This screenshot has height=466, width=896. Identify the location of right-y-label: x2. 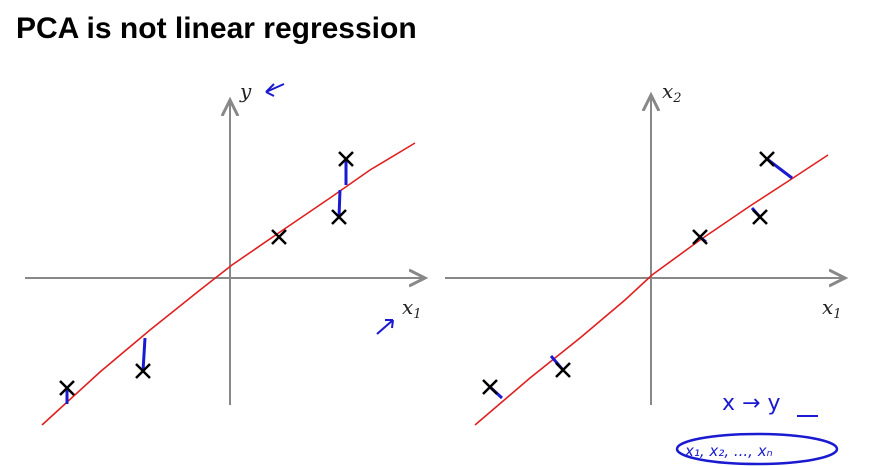
(672, 92).